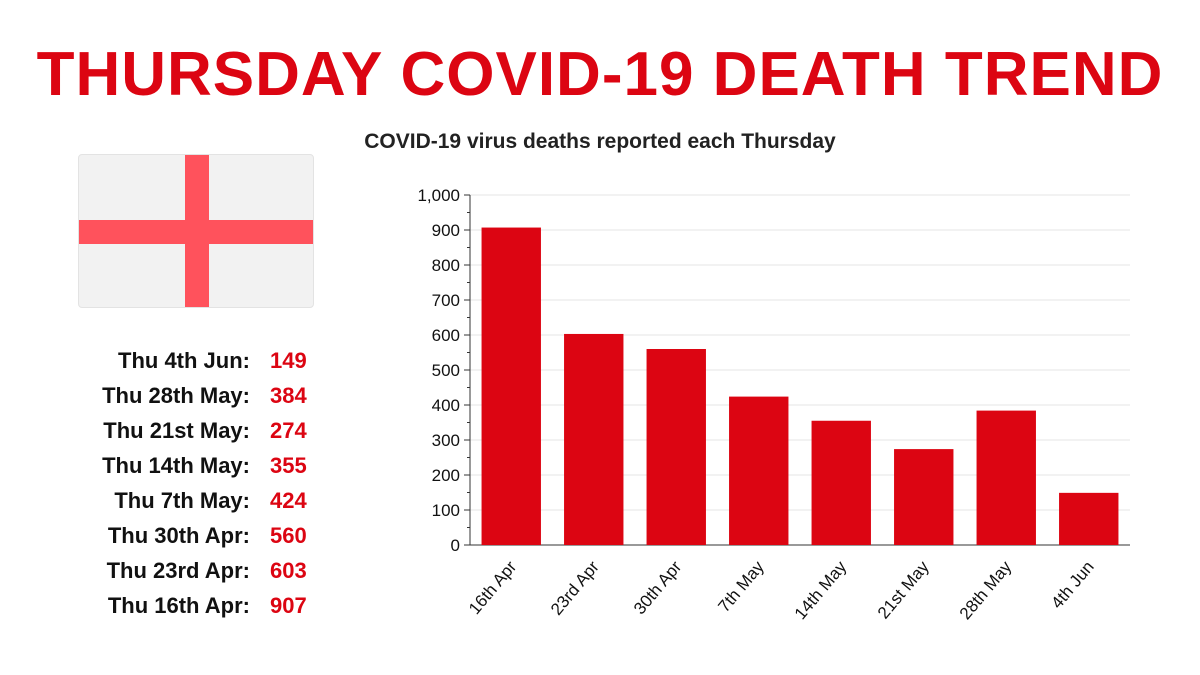 The image size is (1200, 675). Describe the element at coordinates (903, 589) in the screenshot. I see `x-tick-label: 21st May` at that location.